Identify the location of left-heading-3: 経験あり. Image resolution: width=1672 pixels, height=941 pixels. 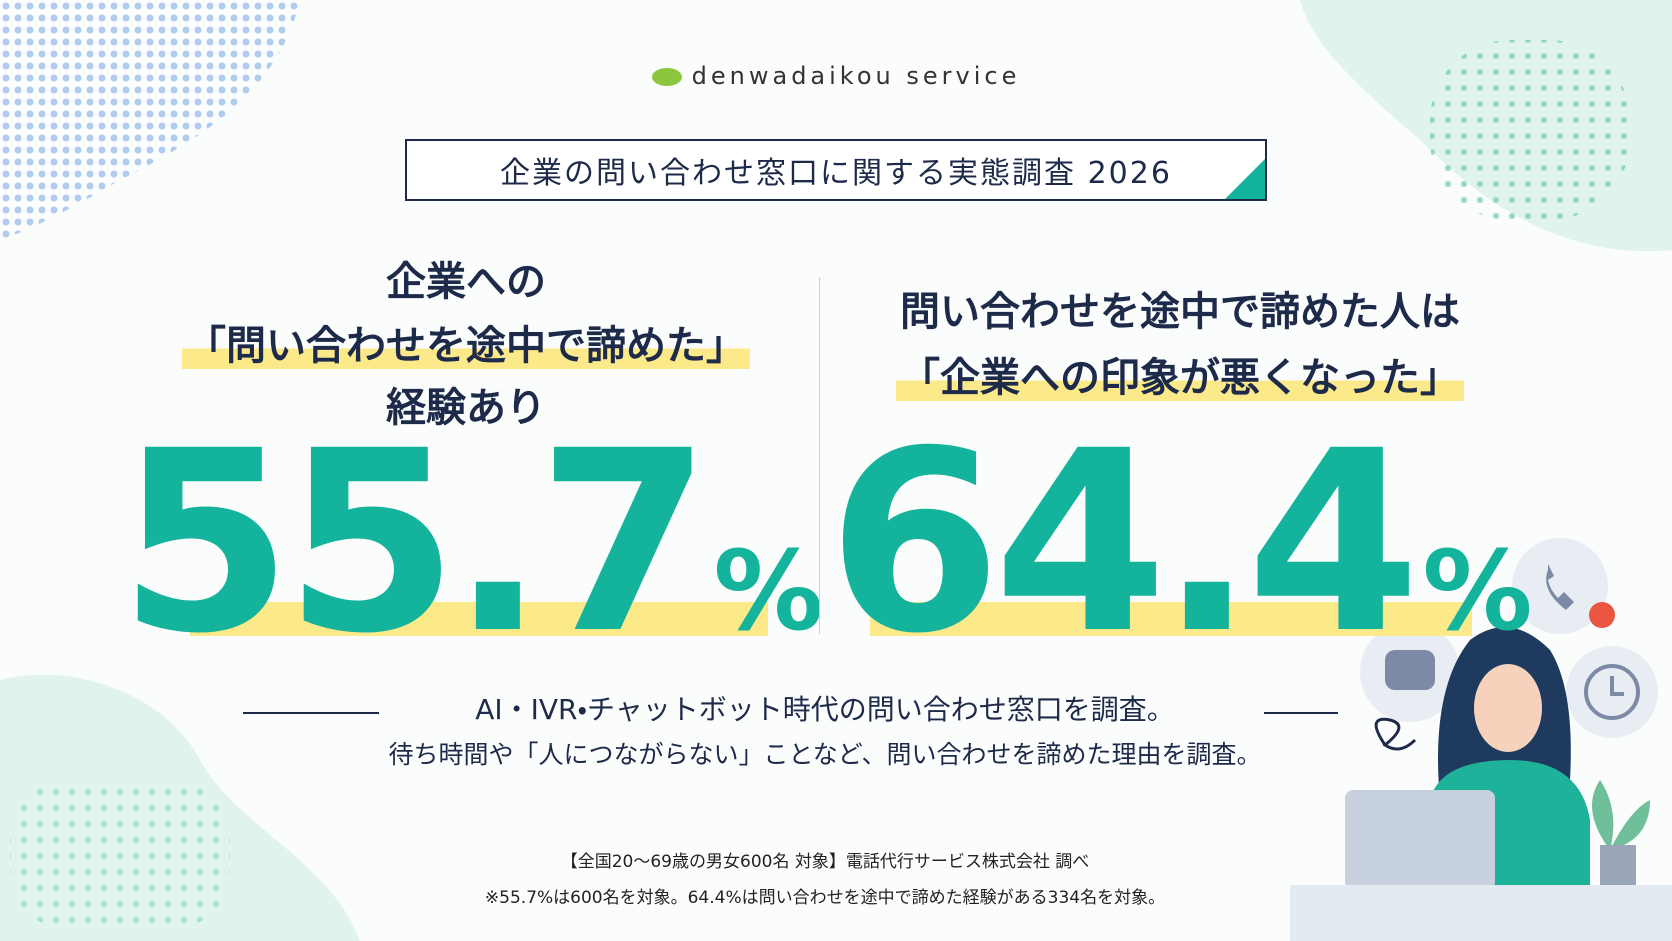
(466, 408).